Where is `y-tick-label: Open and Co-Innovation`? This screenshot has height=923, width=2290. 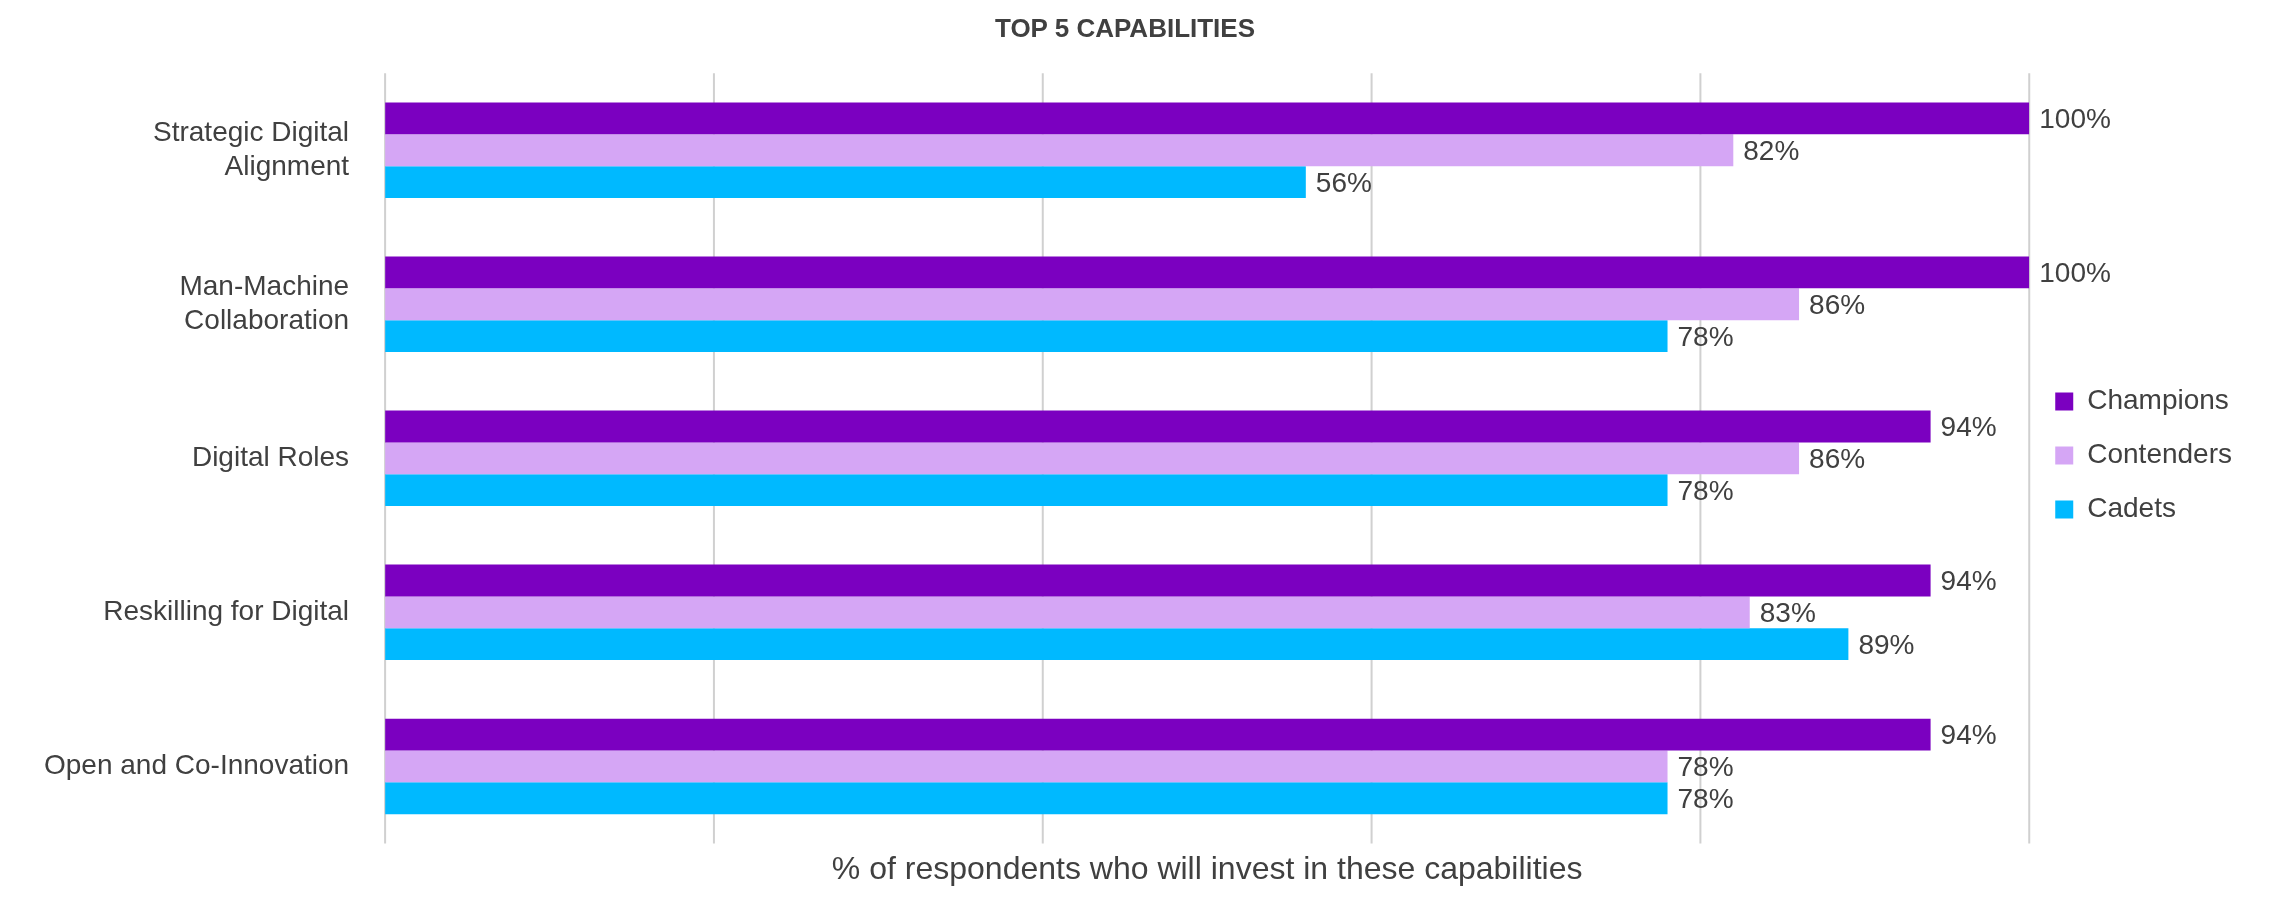
y-tick-label: Open and Co-Innovation is located at coordinates (196, 765).